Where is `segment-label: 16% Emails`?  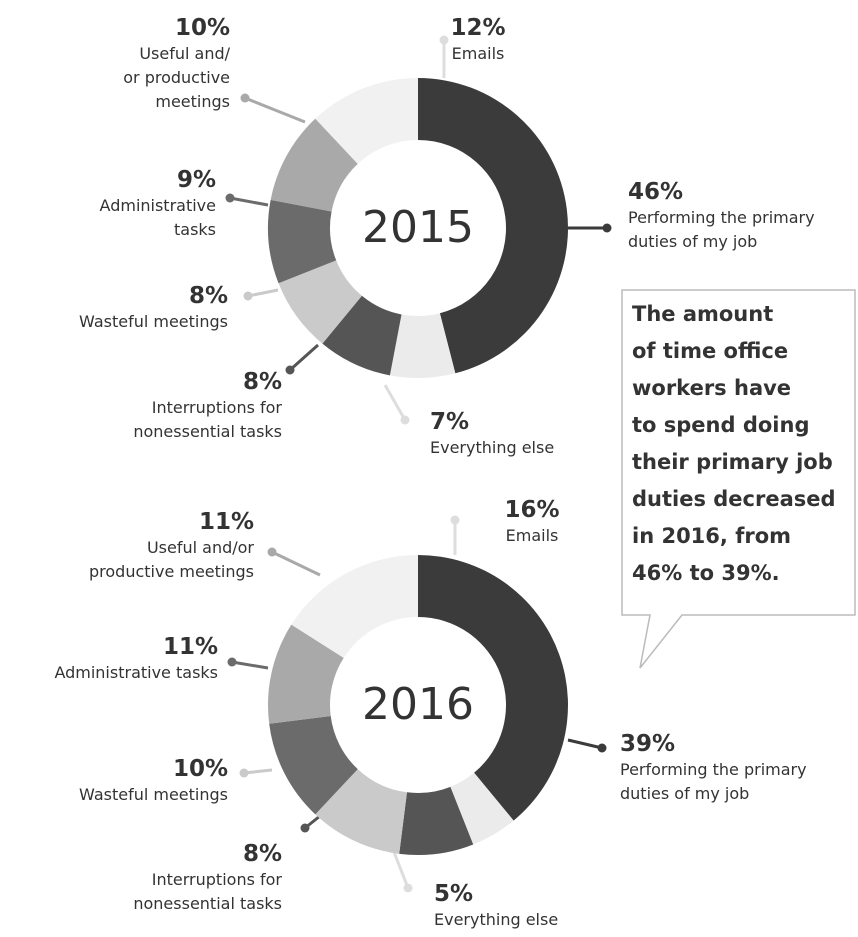
segment-label: 16% Emails is located at coordinates (532, 522).